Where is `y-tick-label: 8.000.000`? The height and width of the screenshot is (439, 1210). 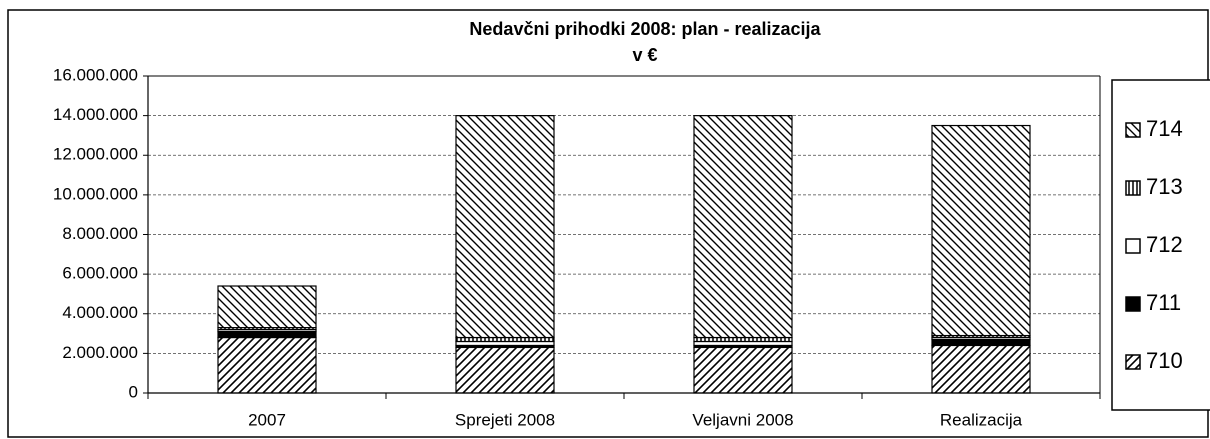 y-tick-label: 8.000.000 is located at coordinates (100, 233).